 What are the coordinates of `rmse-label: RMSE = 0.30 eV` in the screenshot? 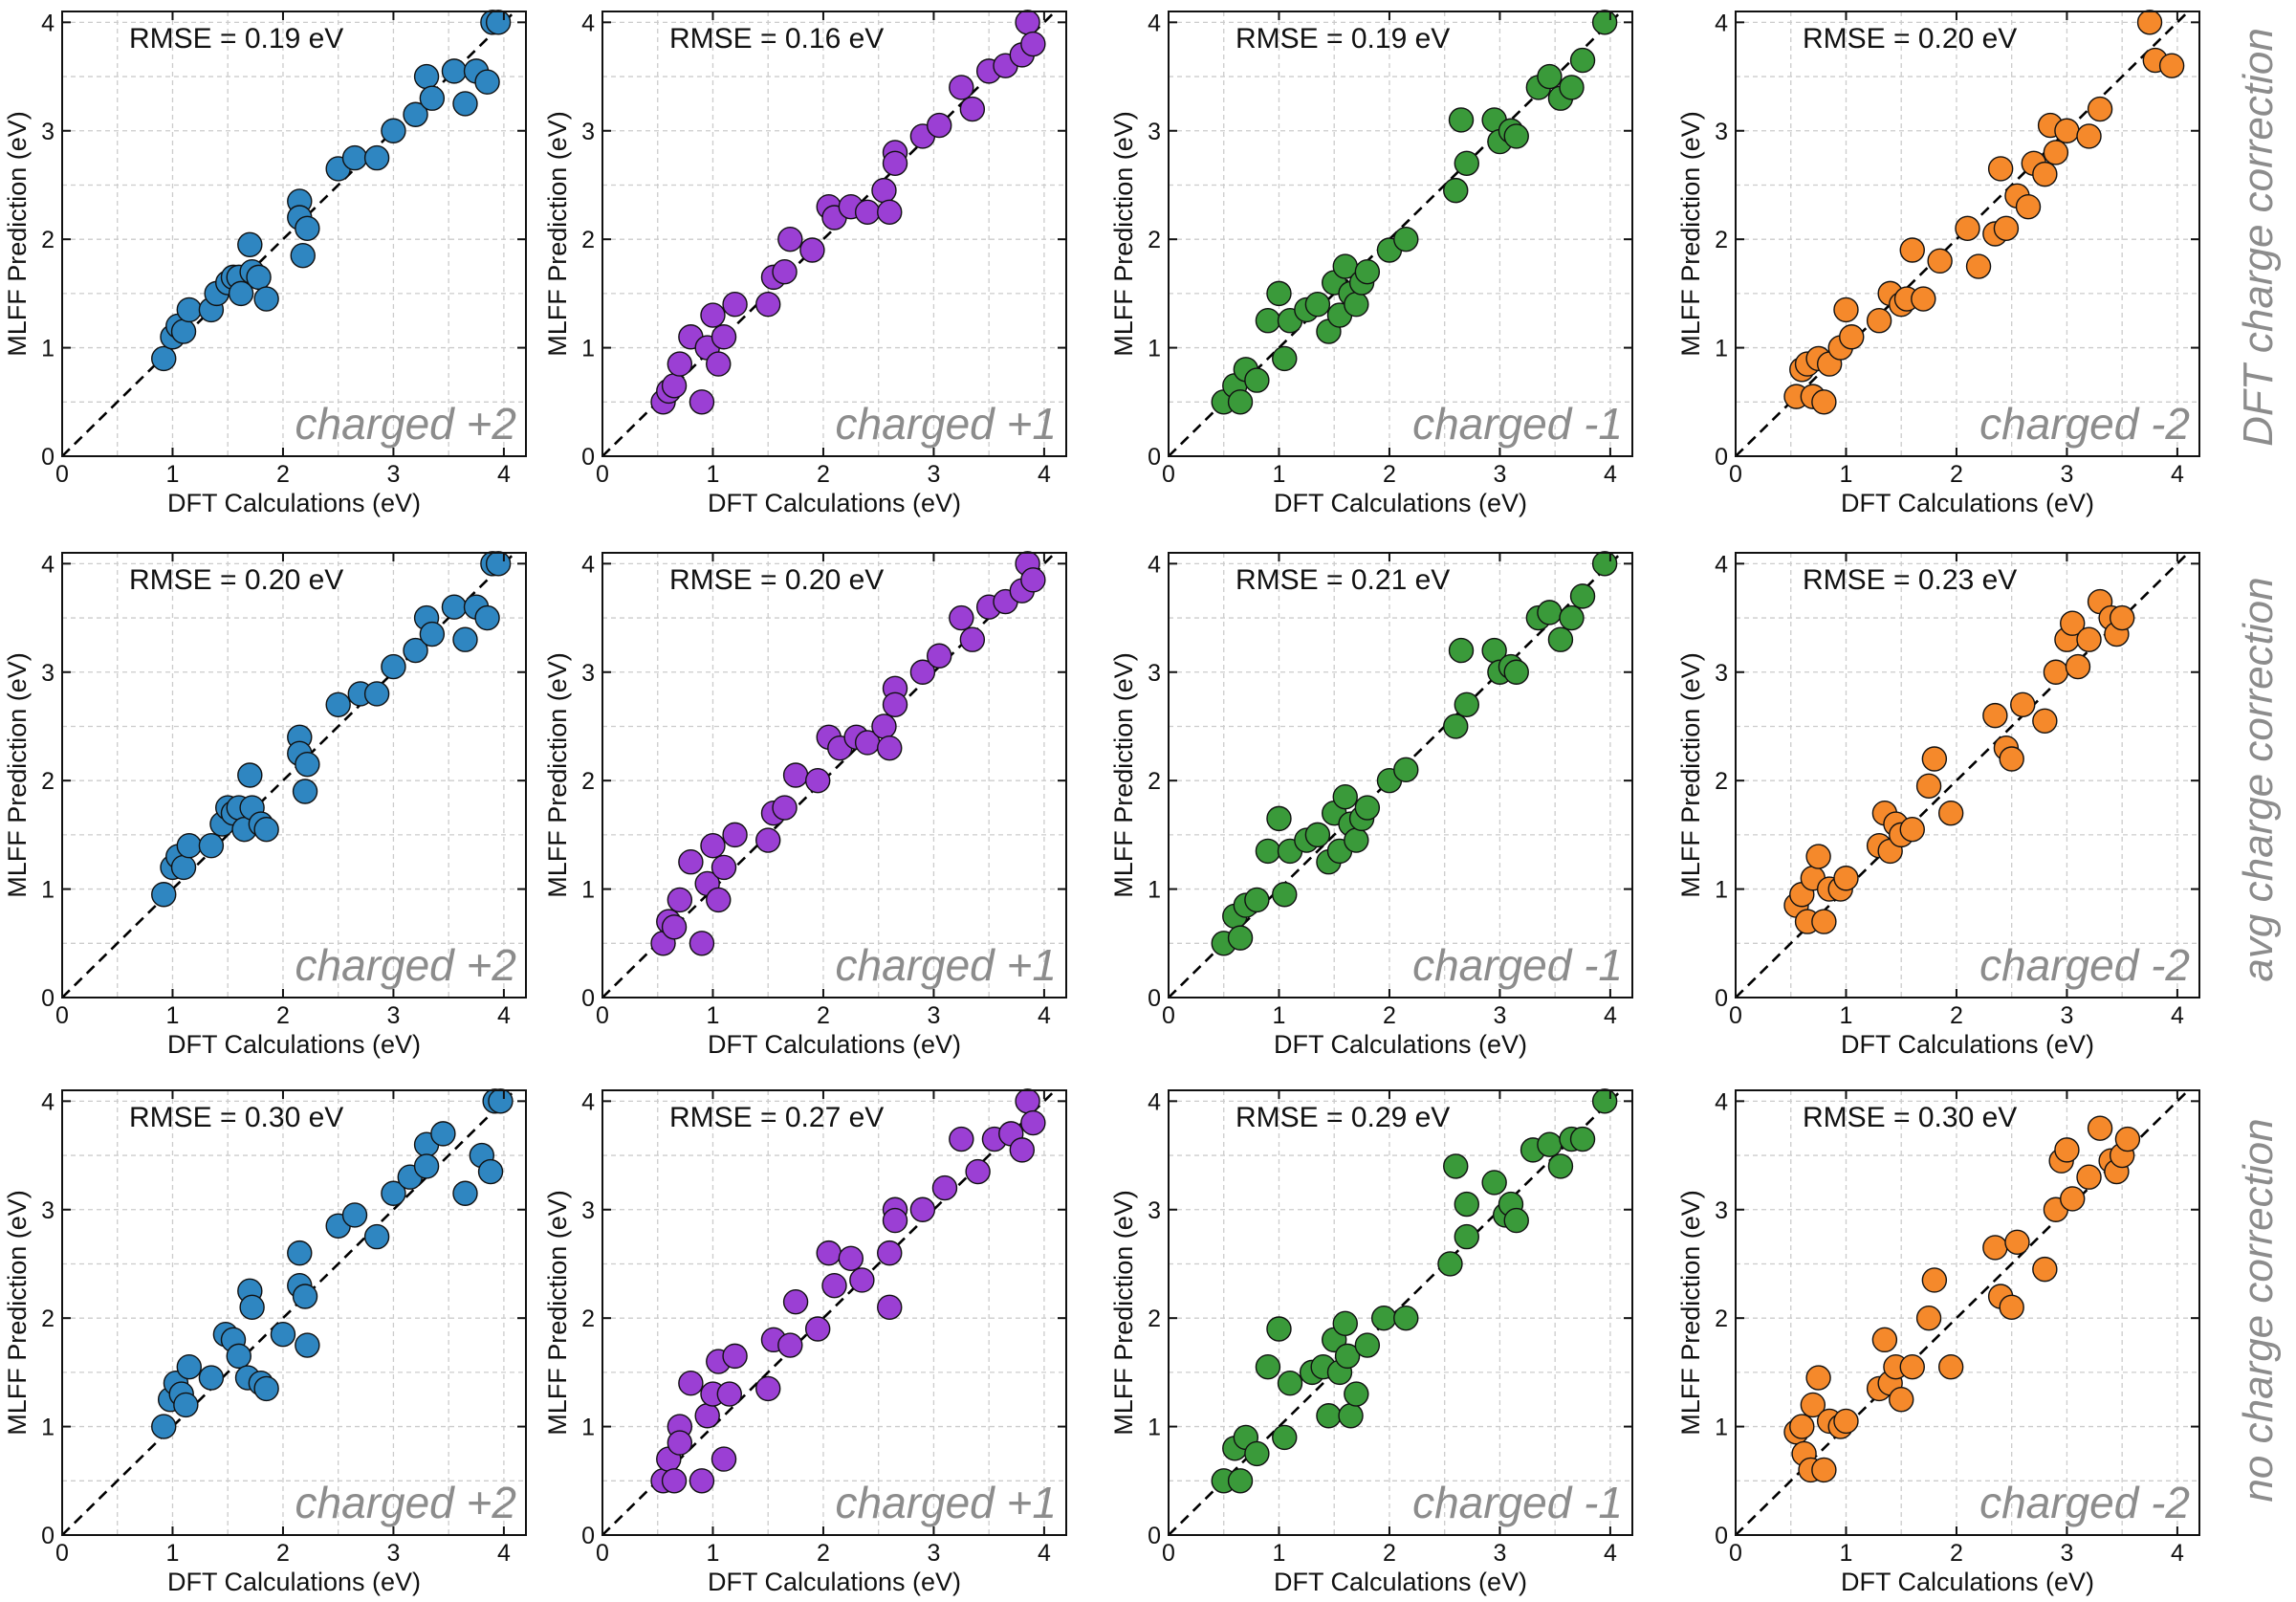 It's located at (236, 1117).